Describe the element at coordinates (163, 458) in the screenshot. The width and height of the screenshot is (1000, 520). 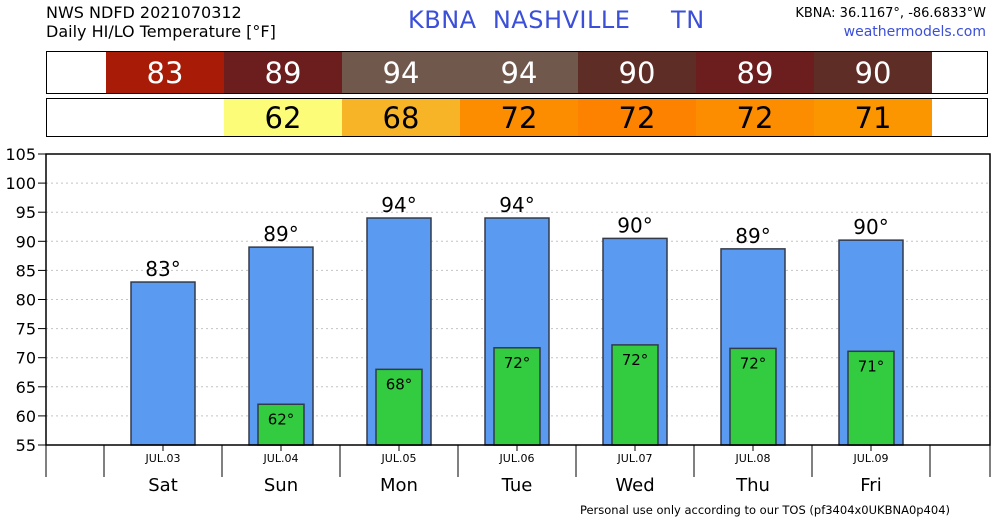
I see `x-date-label: JUL.03` at that location.